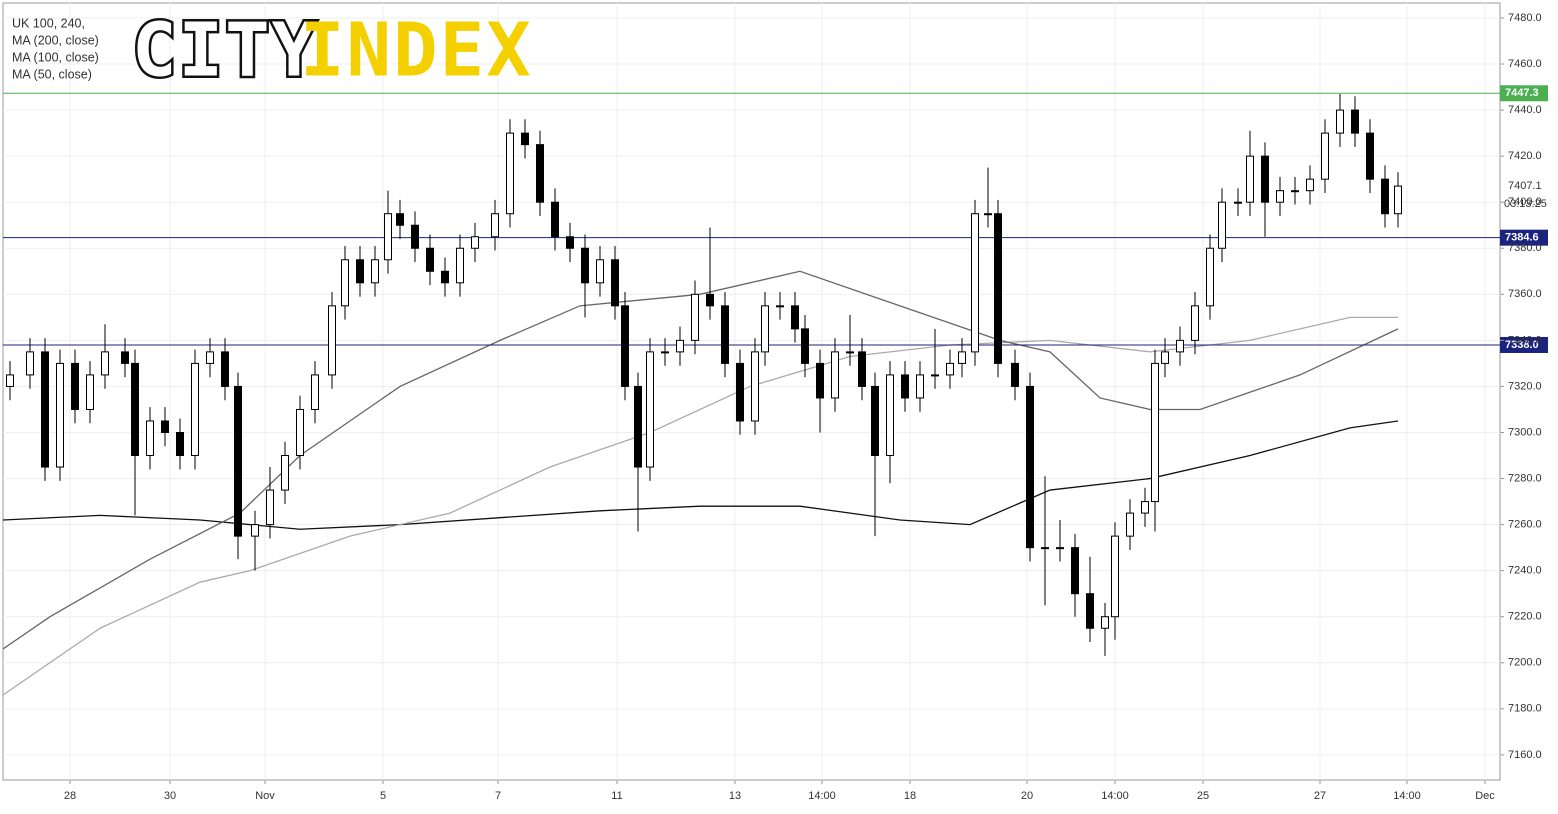  I want to click on x-tick-label: 11, so click(616, 796).